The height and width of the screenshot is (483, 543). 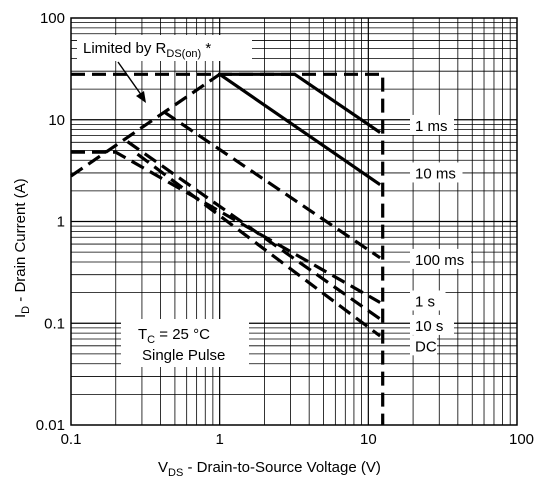 I want to click on x-axis-title: VDS - Drain-to-Source Voltage (V), so click(x=269, y=469).